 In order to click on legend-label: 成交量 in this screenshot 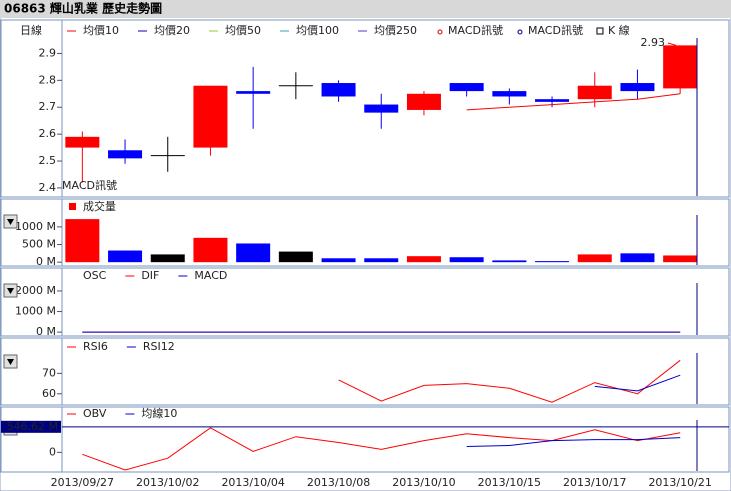, I will do `click(99, 206)`.